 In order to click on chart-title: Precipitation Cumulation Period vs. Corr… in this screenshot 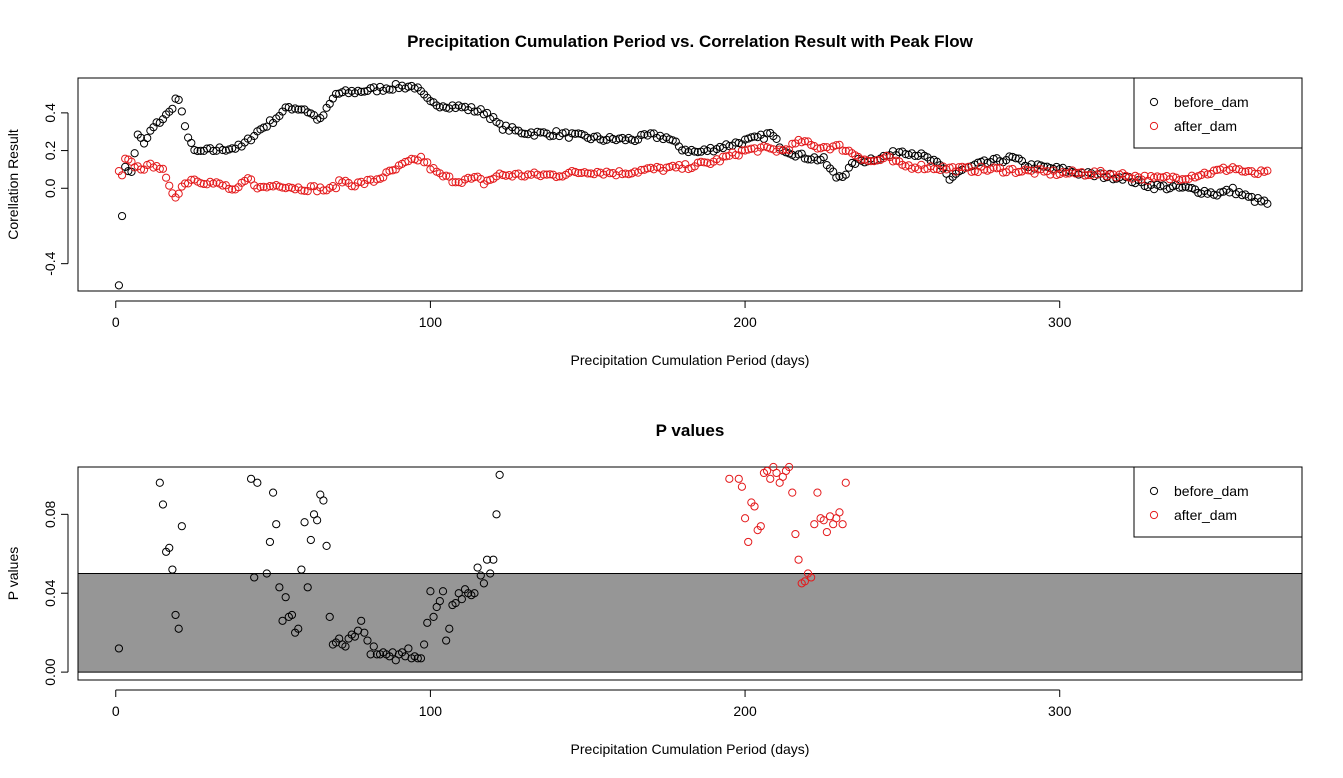, I will do `click(690, 41)`.